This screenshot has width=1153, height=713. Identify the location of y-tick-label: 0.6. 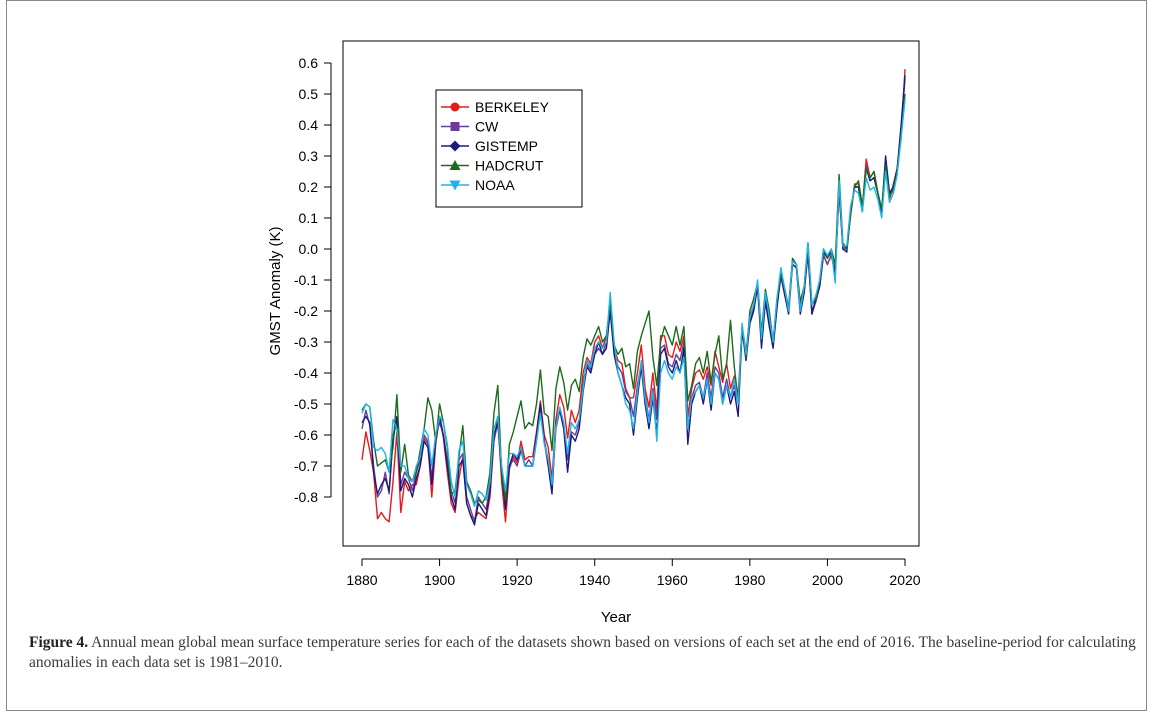
(309, 63).